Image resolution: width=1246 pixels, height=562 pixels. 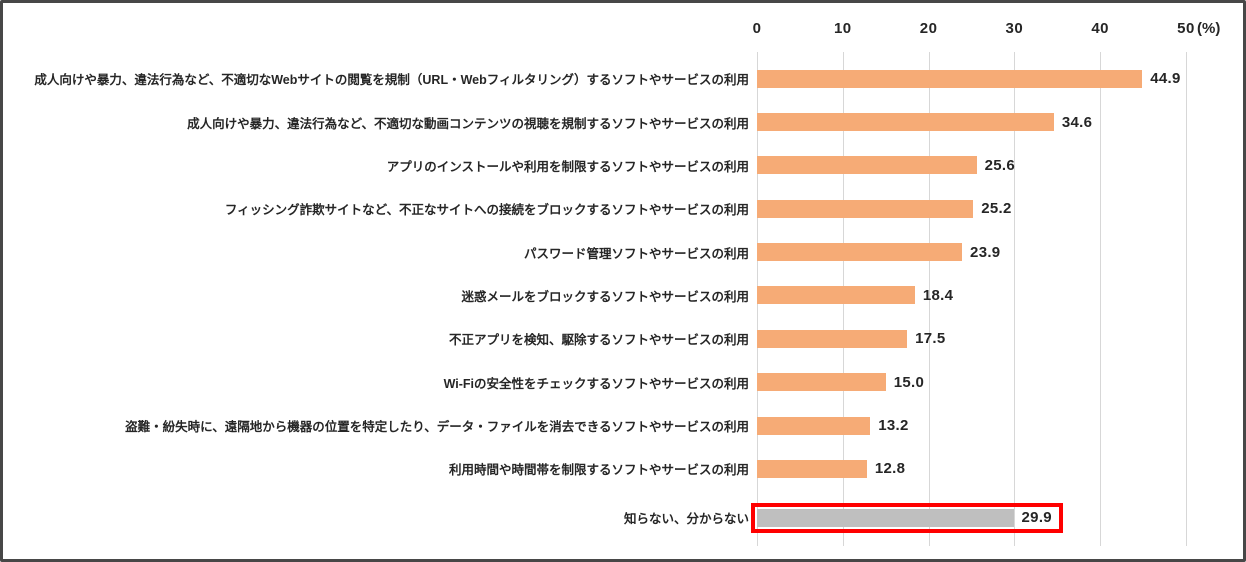 I want to click on bar-track: 29.9, so click(x=968, y=517).